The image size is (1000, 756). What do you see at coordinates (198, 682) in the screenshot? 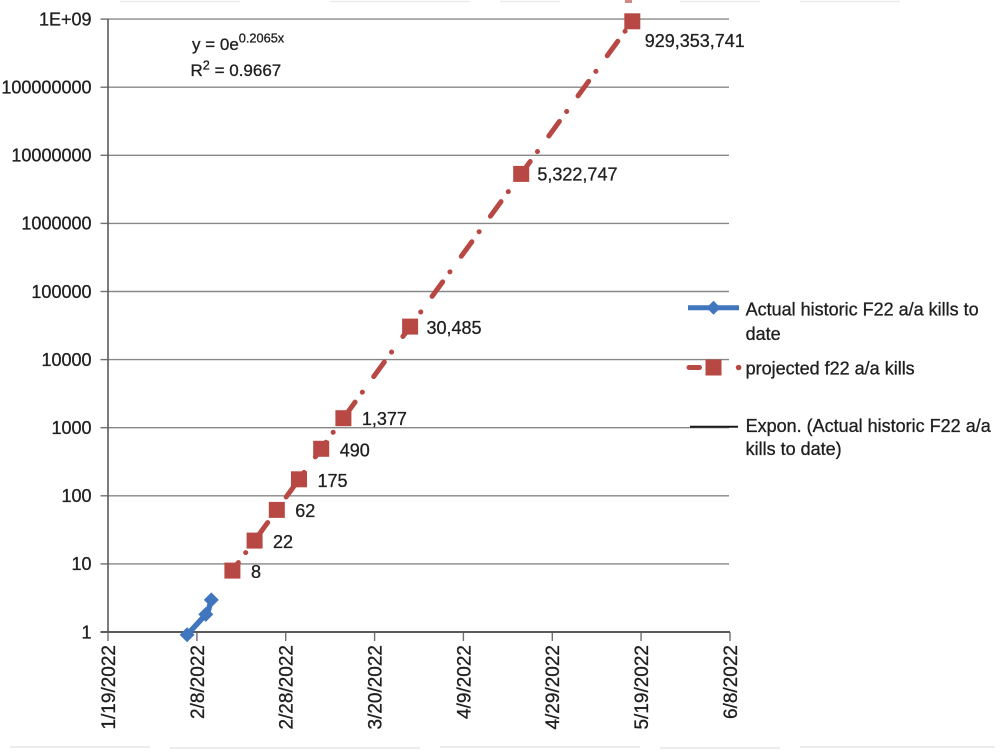
I see `svg-text: 2/8/2022` at bounding box center [198, 682].